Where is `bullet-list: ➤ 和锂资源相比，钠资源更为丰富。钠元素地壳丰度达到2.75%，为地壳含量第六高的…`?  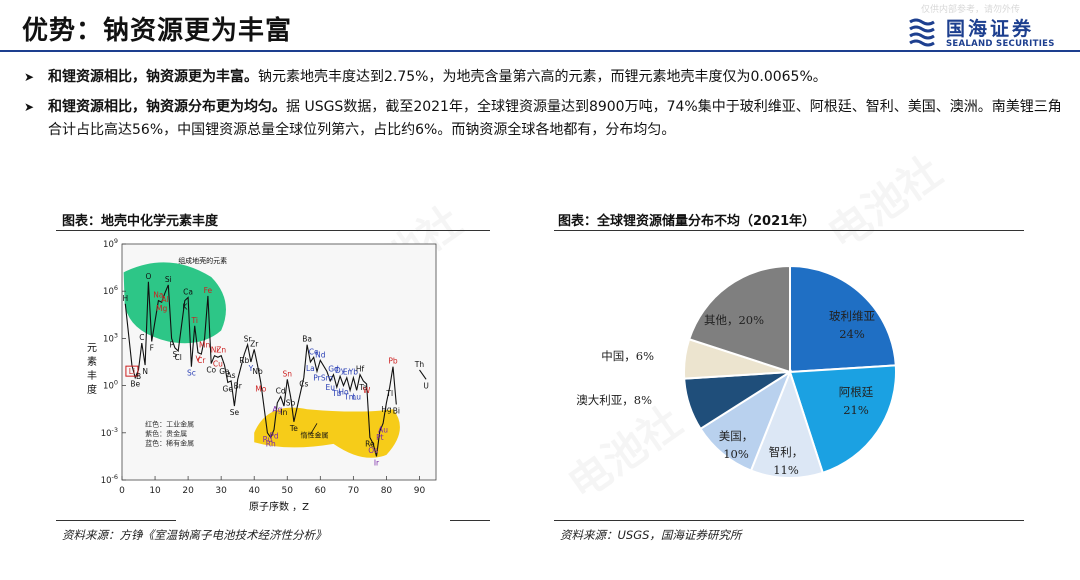
bullet-list: ➤ 和锂资源相比，钠资源更为丰富。钠元素地壳丰度达到2.75%，为地壳含量第六高的… is located at coordinates (544, 107).